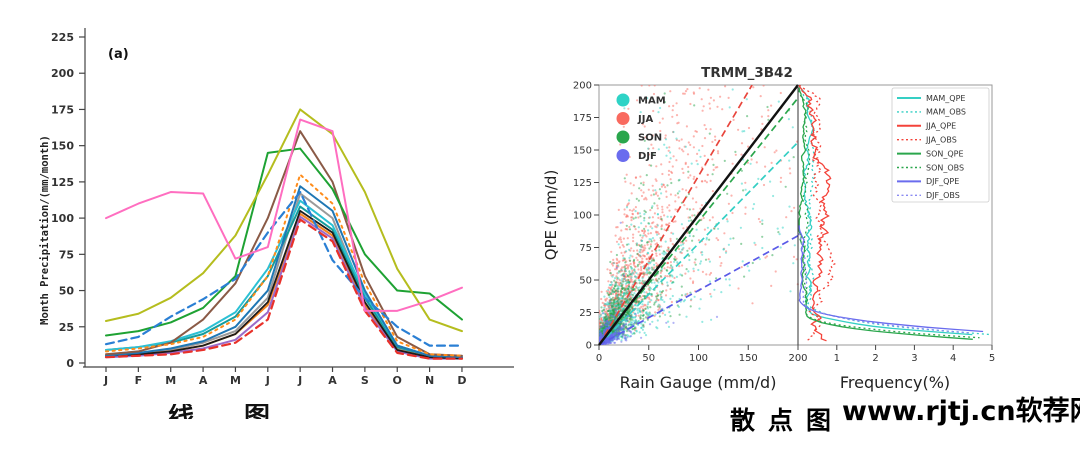 This screenshot has height=452, width=1080. I want to click on freq-curve-DJF_QPE, so click(891, 279).